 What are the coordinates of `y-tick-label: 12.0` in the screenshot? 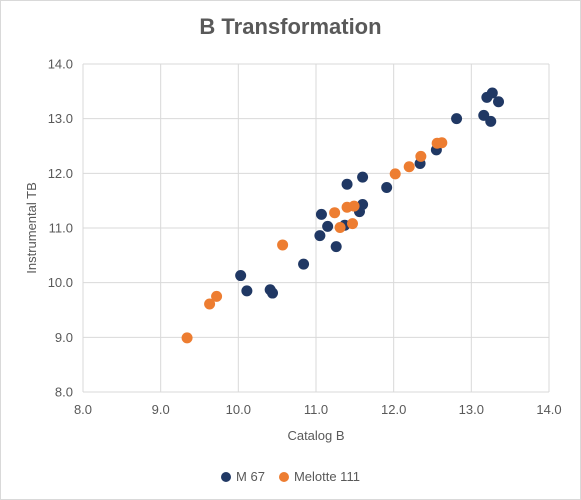 It's located at (60, 173).